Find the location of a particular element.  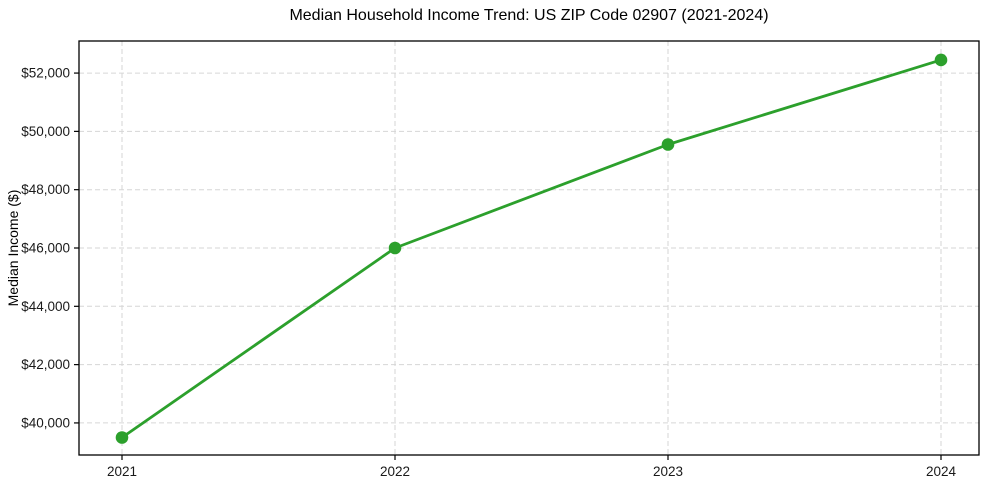

data-point-2023 is located at coordinates (668, 144).